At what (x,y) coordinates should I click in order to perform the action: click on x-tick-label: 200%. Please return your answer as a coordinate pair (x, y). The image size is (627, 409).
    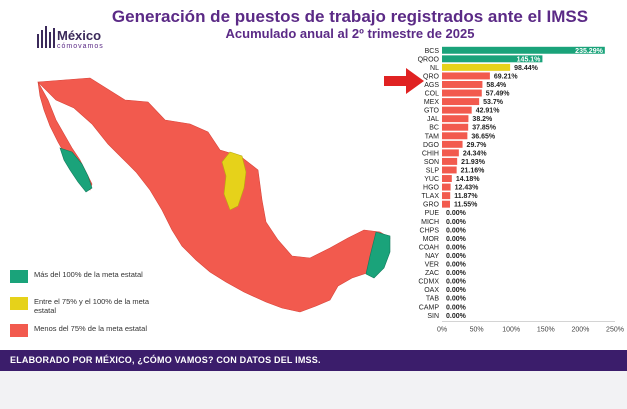
    Looking at the image, I should click on (580, 330).